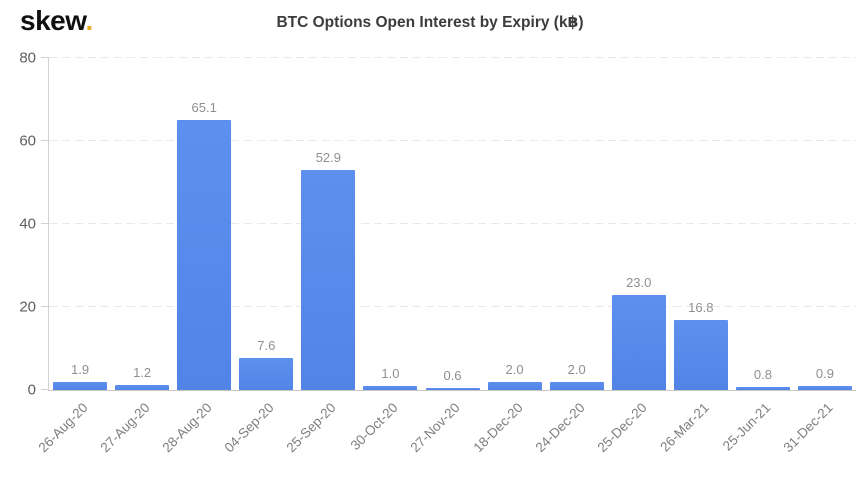 Image resolution: width=860 pixels, height=480 pixels. Describe the element at coordinates (825, 374) in the screenshot. I see `bar-value-label: 0.9` at that location.